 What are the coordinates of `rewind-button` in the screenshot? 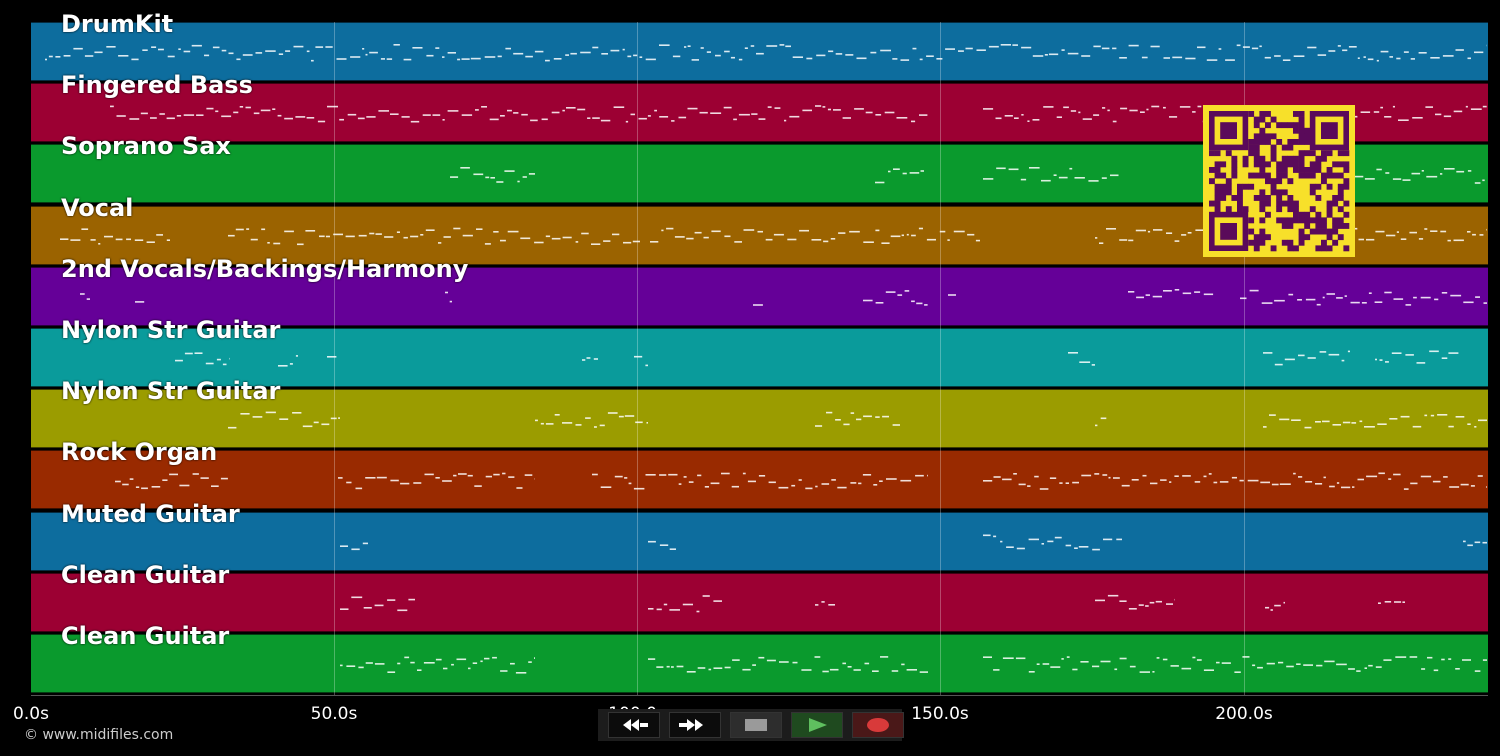 It's located at (634, 725).